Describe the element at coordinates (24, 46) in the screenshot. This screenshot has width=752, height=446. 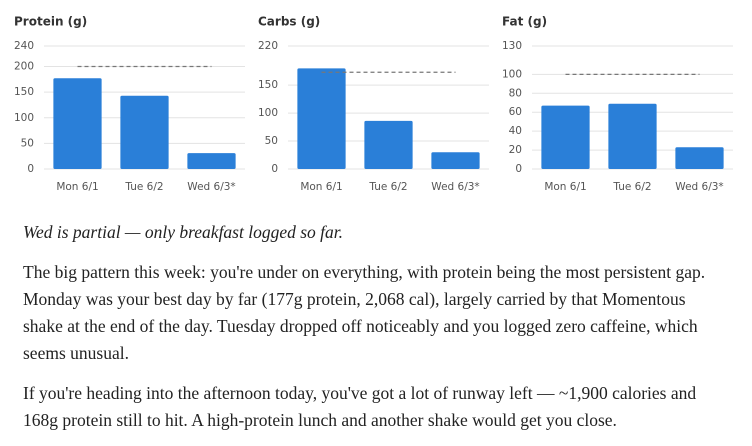
I see `y-tick-label: 240` at that location.